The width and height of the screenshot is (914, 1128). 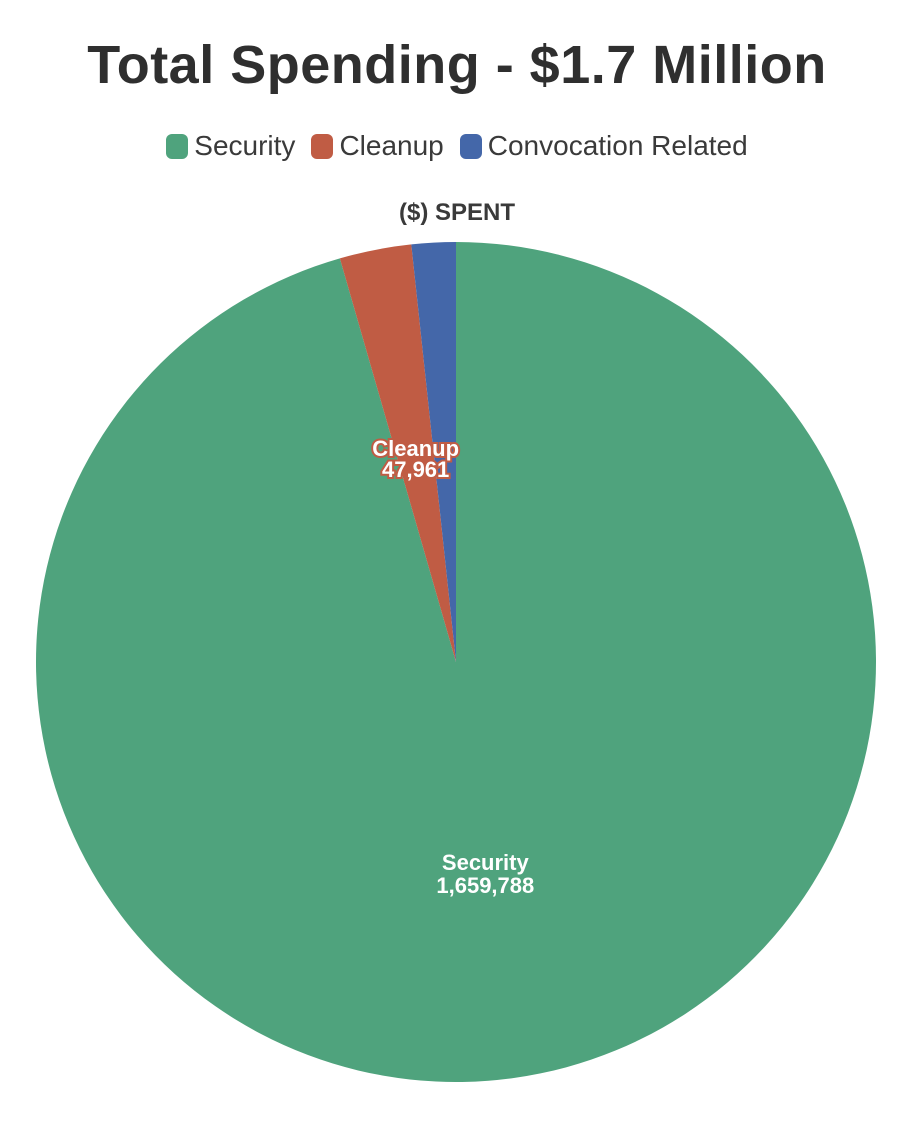 I want to click on slice-label-value-cleanup: 47,961, so click(x=415, y=469).